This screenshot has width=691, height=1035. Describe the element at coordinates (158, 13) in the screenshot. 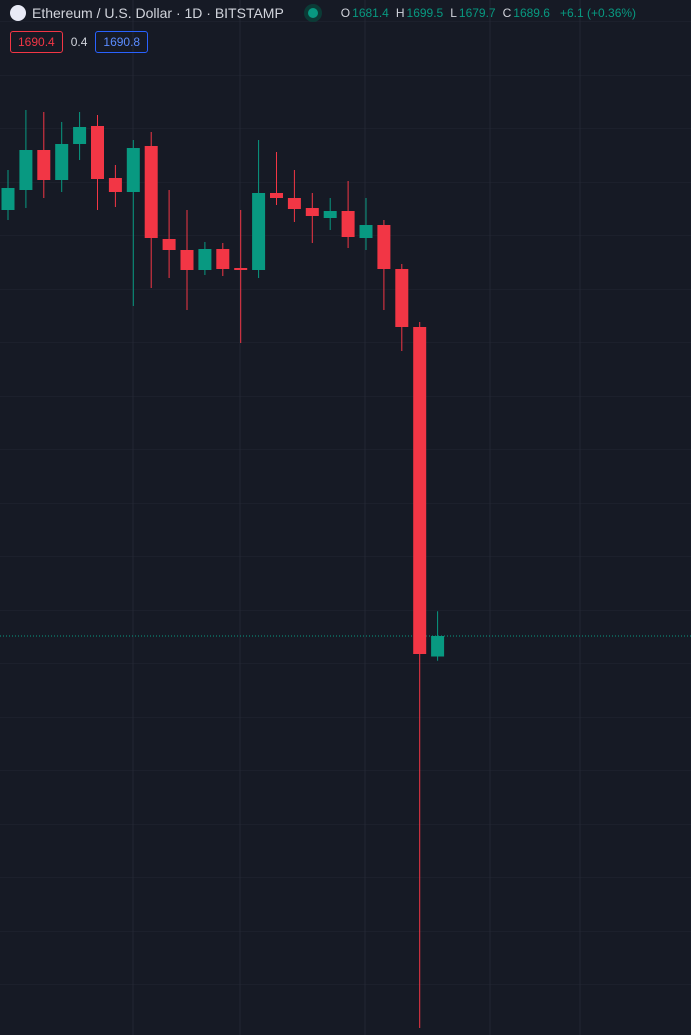

I see `symbol-title: Ethereum / U.S. Dollar · 1D · BITSTAMP` at that location.